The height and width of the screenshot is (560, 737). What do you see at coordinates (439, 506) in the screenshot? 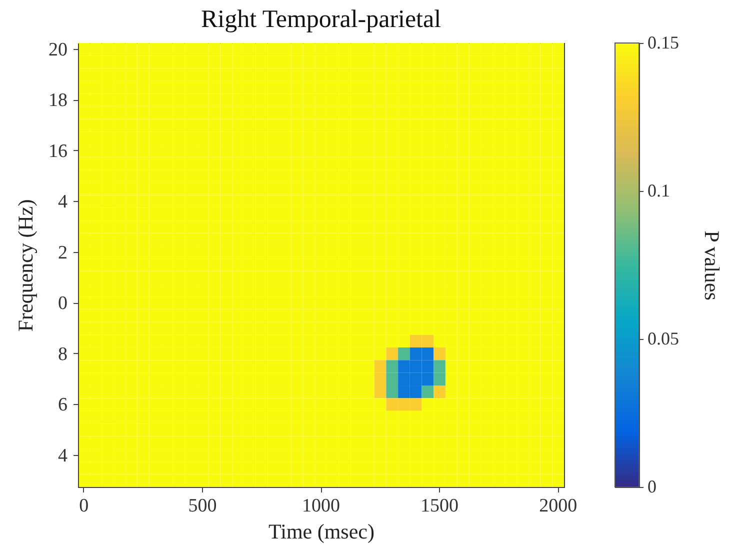
I see `x-tick-label: 1500` at bounding box center [439, 506].